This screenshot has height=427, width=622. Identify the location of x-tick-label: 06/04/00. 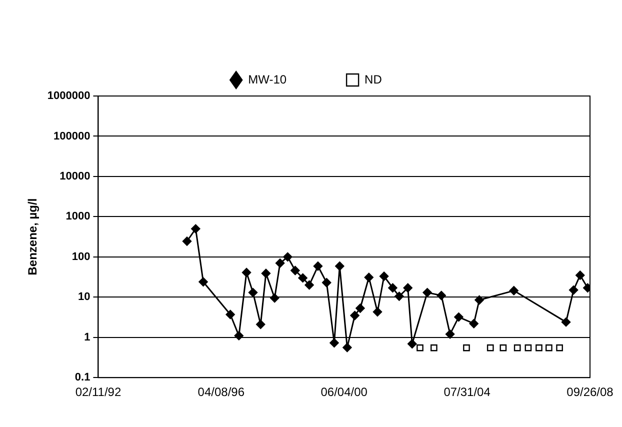
(344, 392).